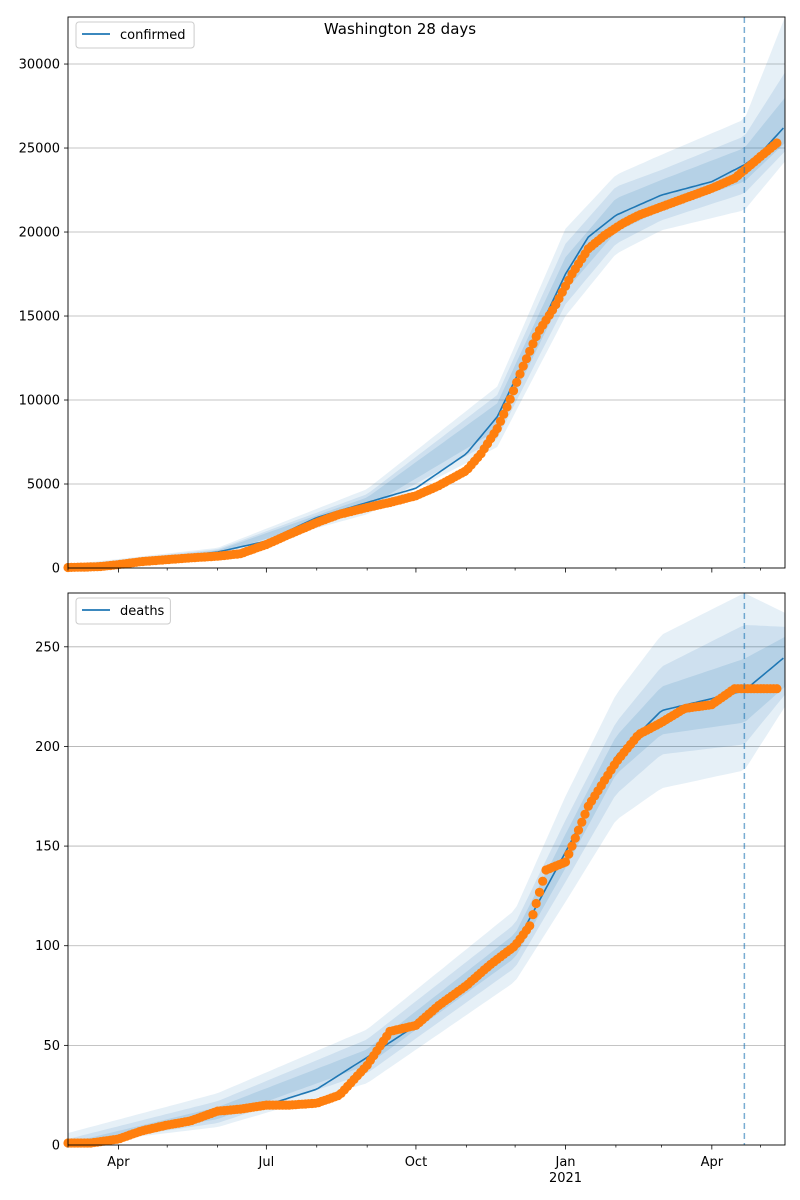 This screenshot has height=1200, width=800. I want to click on y-tick-label: 100, so click(47, 946).